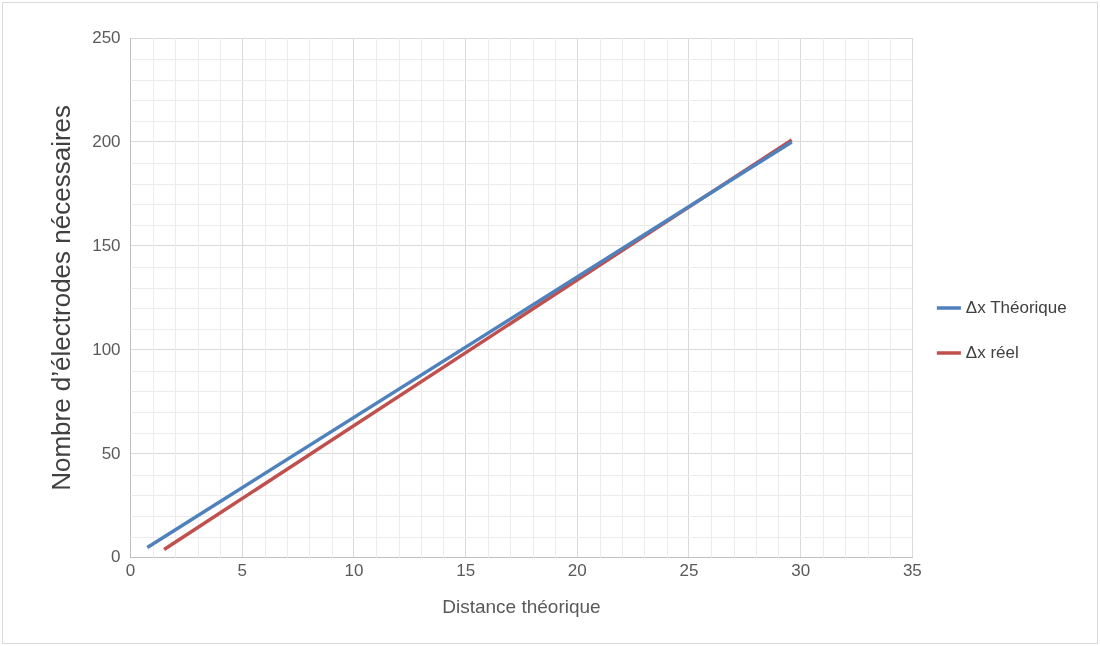  What do you see at coordinates (466, 570) in the screenshot?
I see `x-tick-label: 15` at bounding box center [466, 570].